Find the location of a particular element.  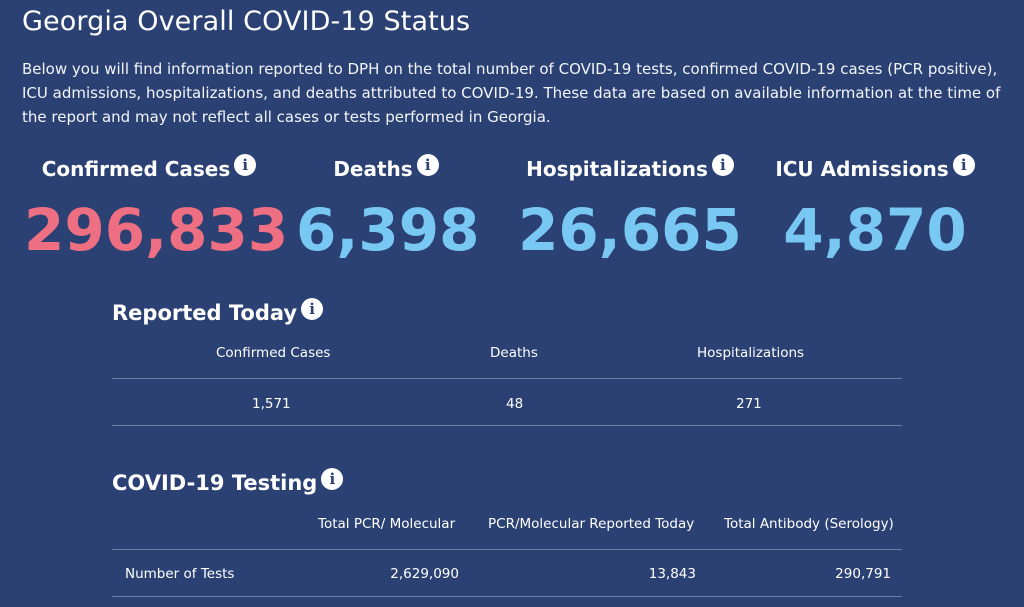

stat-icu-admissions: ICU Admissions i 4,870 is located at coordinates (875, 209).